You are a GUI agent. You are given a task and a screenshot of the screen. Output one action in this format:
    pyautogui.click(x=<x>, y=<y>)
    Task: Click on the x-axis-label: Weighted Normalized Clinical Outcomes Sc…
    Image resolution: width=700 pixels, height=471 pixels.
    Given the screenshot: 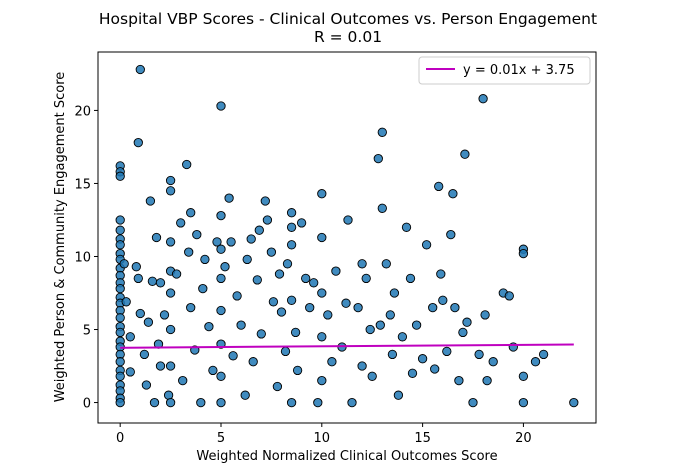 What is the action you would take?
    pyautogui.click(x=346, y=456)
    